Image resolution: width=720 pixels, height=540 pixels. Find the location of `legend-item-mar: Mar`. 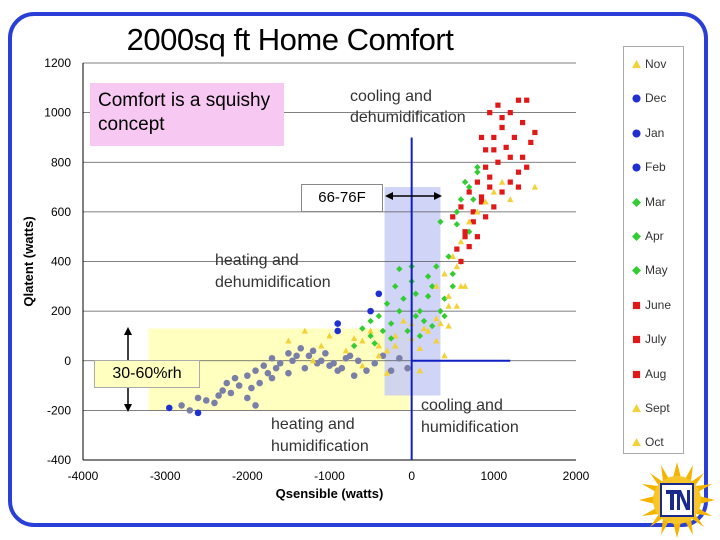

legend-item-mar: Mar is located at coordinates (654, 203).